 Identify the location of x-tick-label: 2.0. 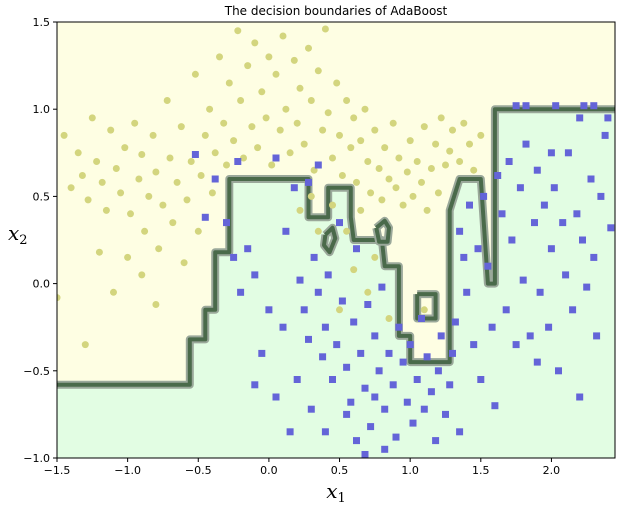
(552, 470).